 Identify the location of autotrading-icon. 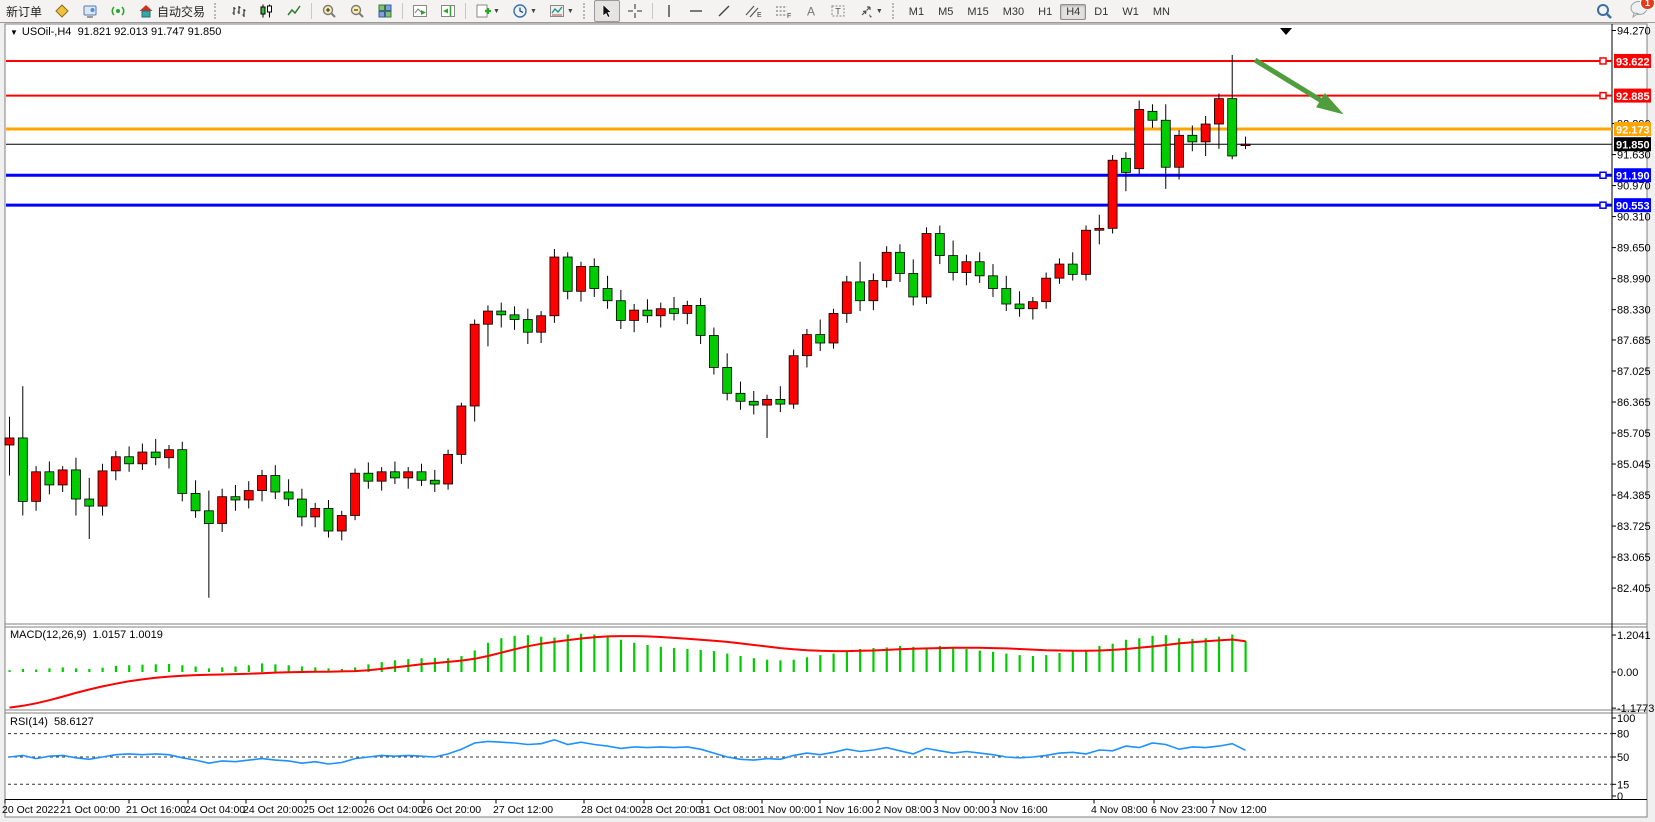
(146, 11).